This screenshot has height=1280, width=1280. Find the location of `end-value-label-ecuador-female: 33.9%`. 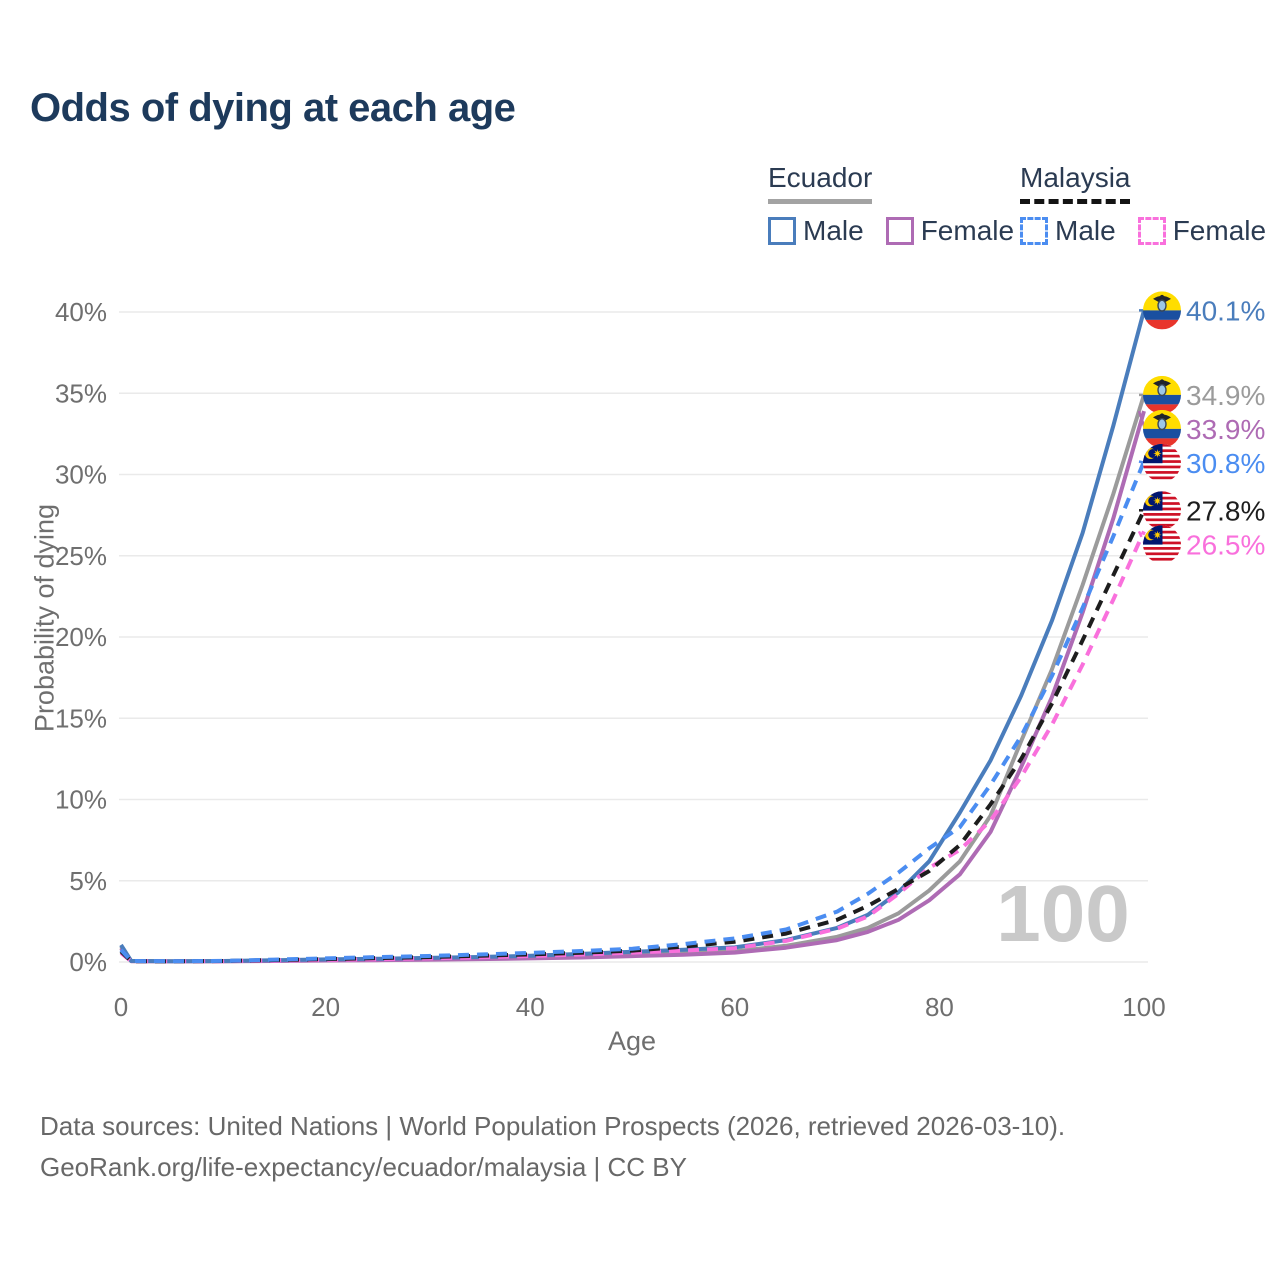

end-value-label-ecuador-female: 33.9% is located at coordinates (1225, 429).